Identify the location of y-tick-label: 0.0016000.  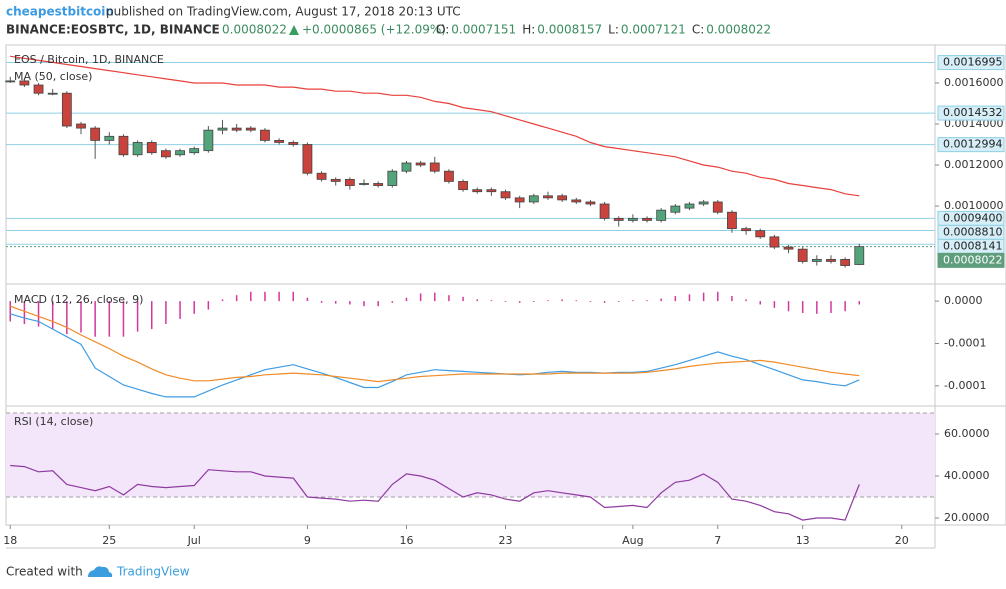
(974, 82).